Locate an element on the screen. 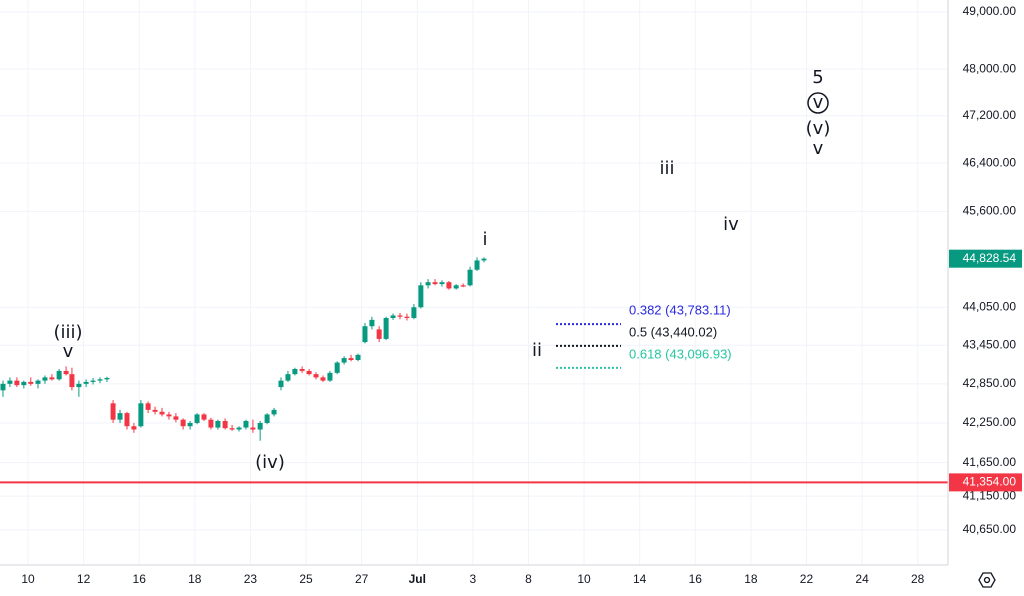  y-tick-label: 41,650.00 is located at coordinates (990, 462).